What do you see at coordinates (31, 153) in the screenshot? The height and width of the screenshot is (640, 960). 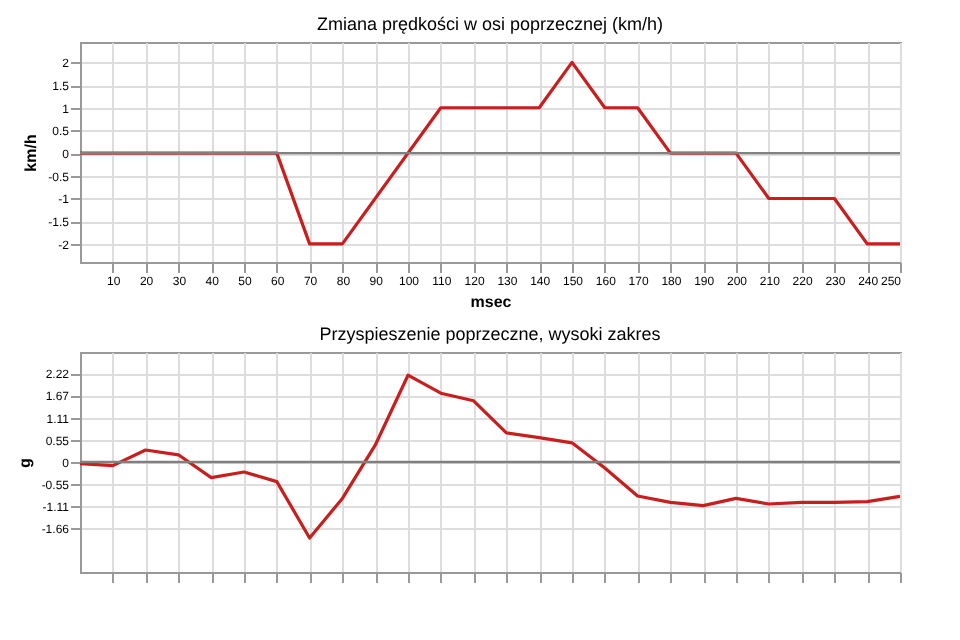 I see `y-axis-title: km/h` at bounding box center [31, 153].